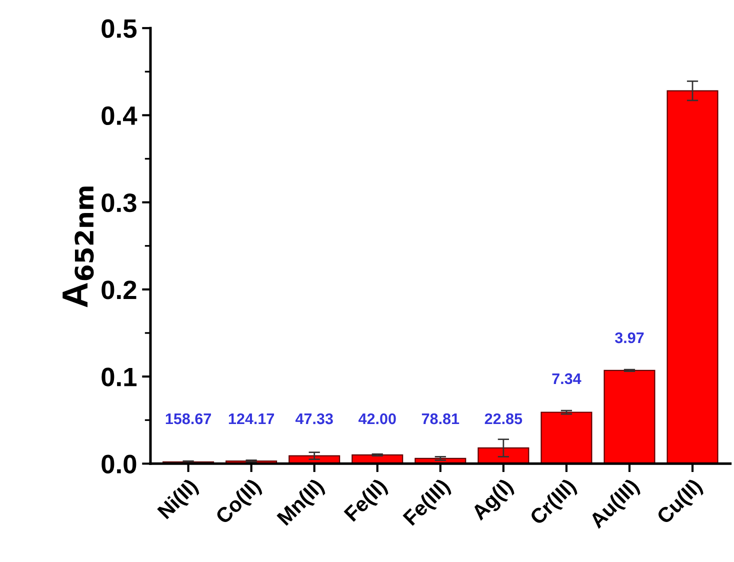 Image resolution: width=734 pixels, height=562 pixels. I want to click on annotation: 47.33, so click(314, 418).